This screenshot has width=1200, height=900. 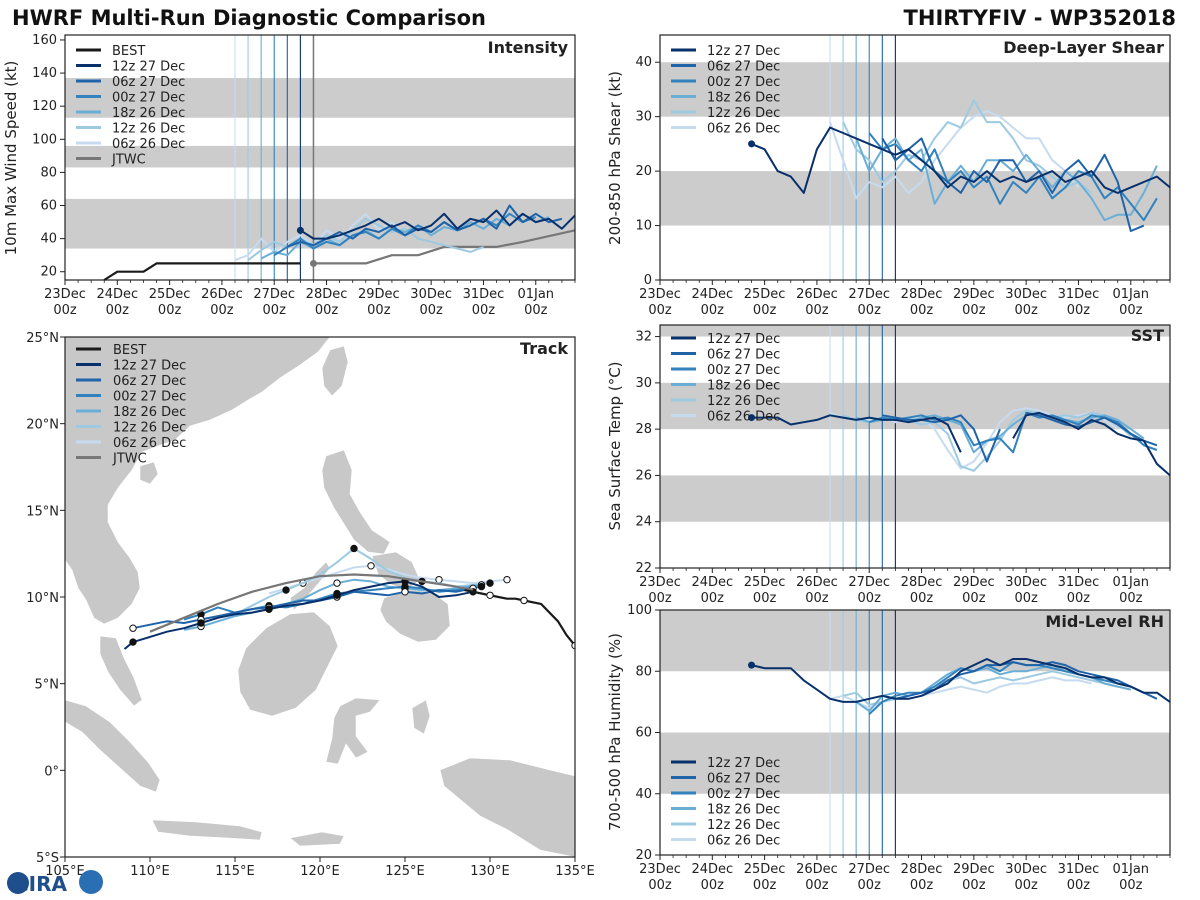 What do you see at coordinates (922, 582) in the screenshot?
I see `sst-xtick-label-5: 28Dec` at bounding box center [922, 582].